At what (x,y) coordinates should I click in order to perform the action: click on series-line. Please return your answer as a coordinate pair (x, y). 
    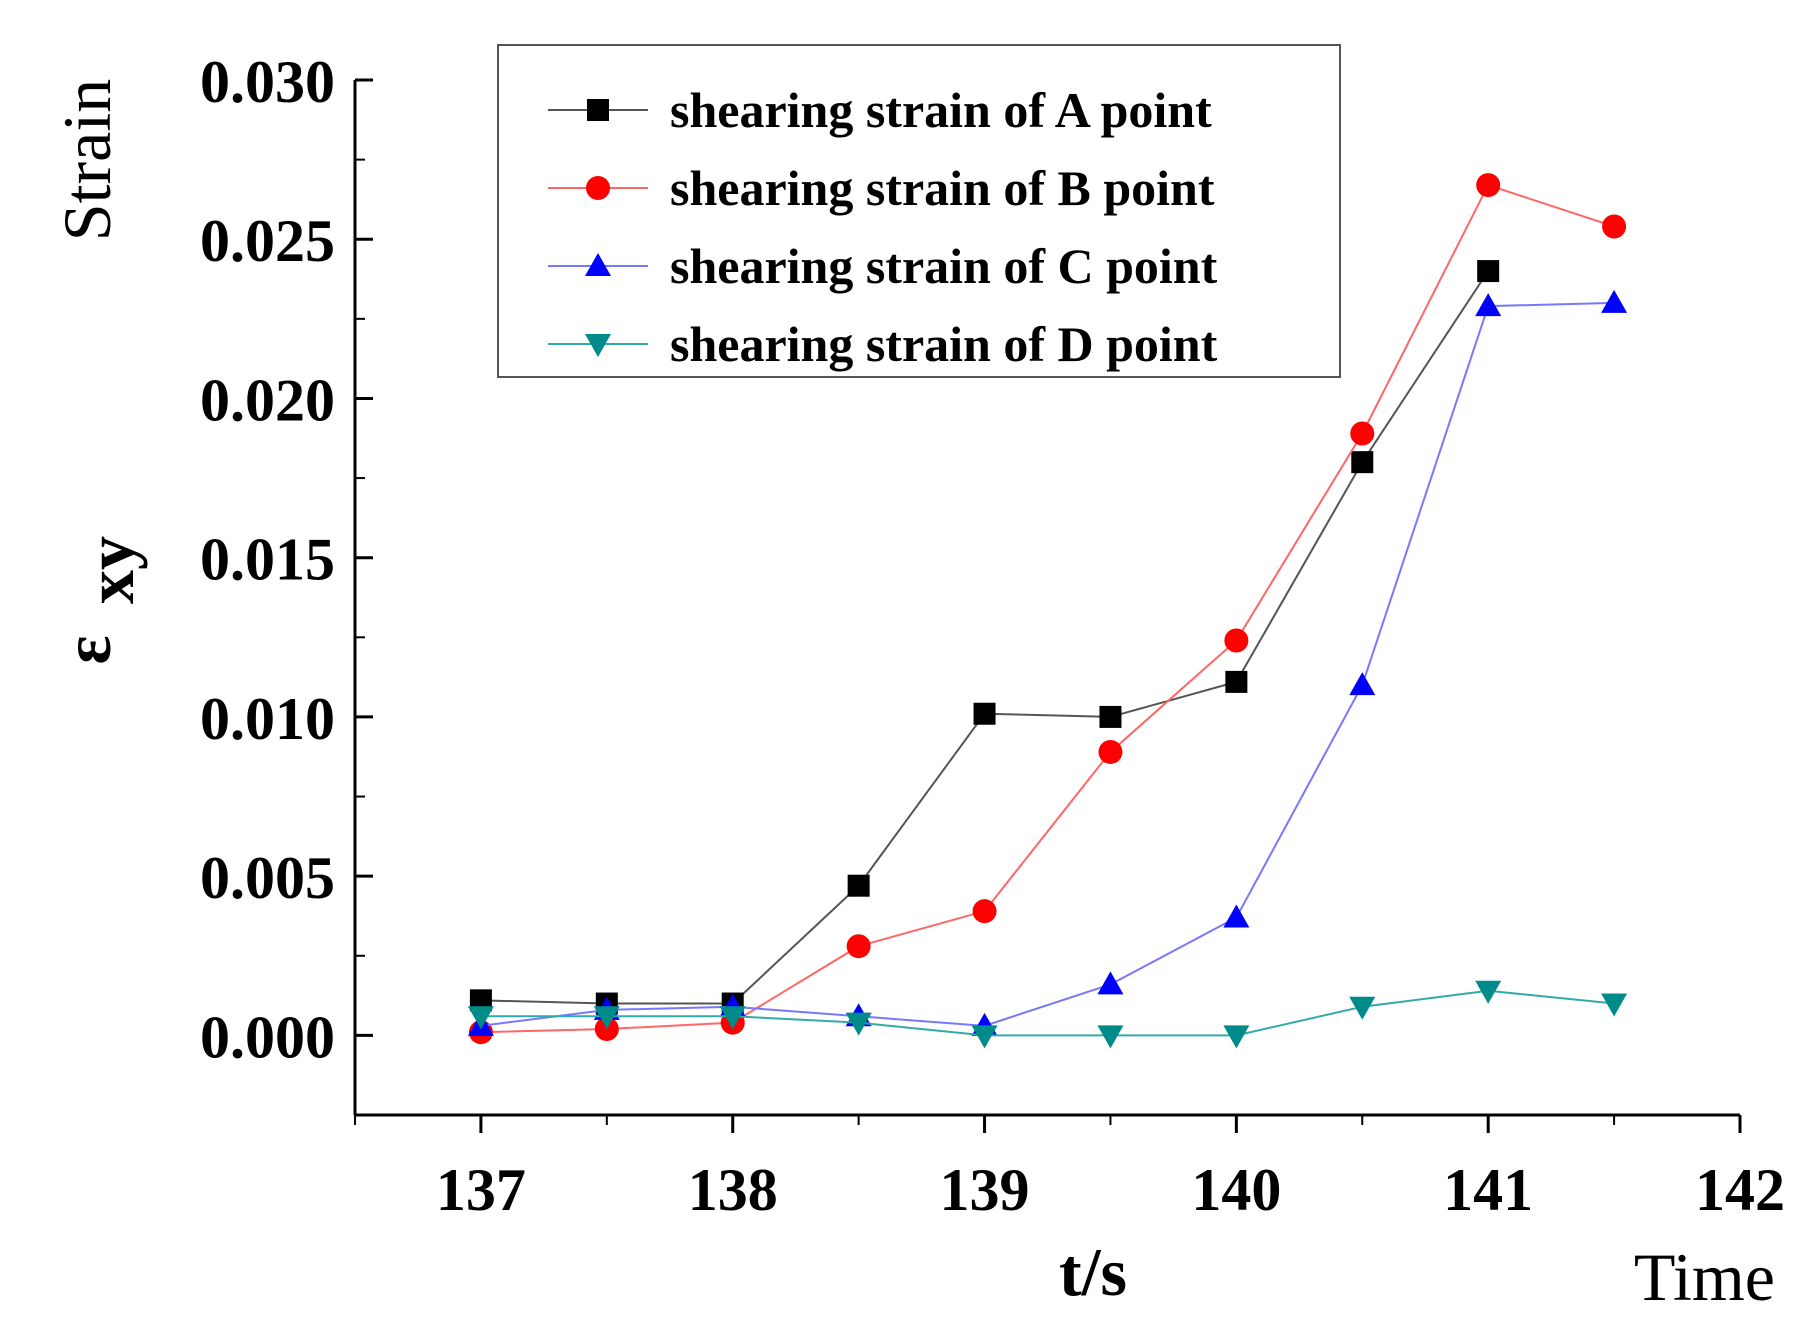
    Looking at the image, I should click on (1047, 1013).